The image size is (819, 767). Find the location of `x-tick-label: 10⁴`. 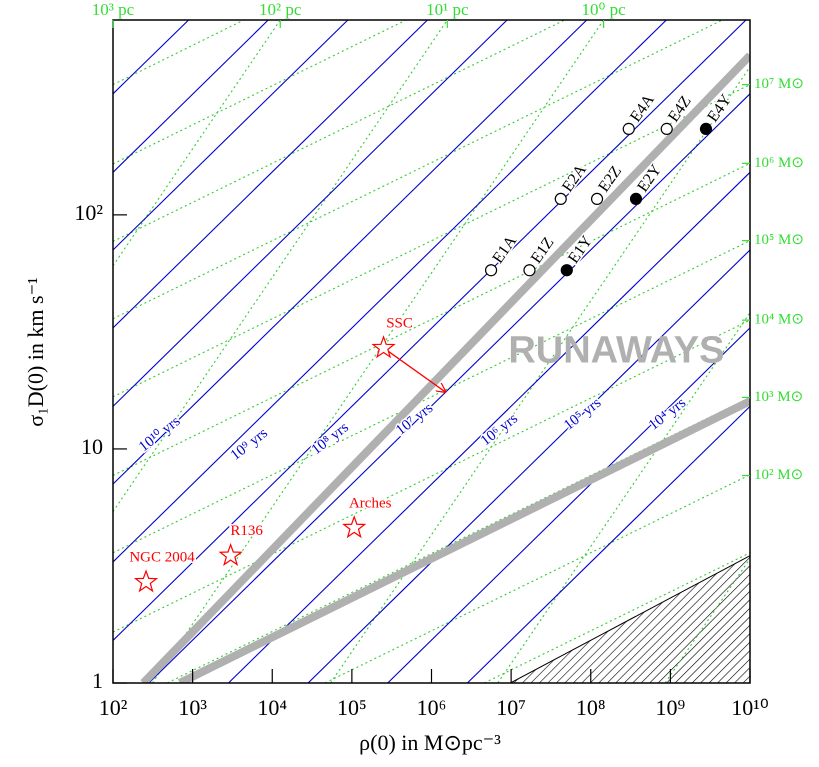

x-tick-label: 10⁴ is located at coordinates (272, 707).